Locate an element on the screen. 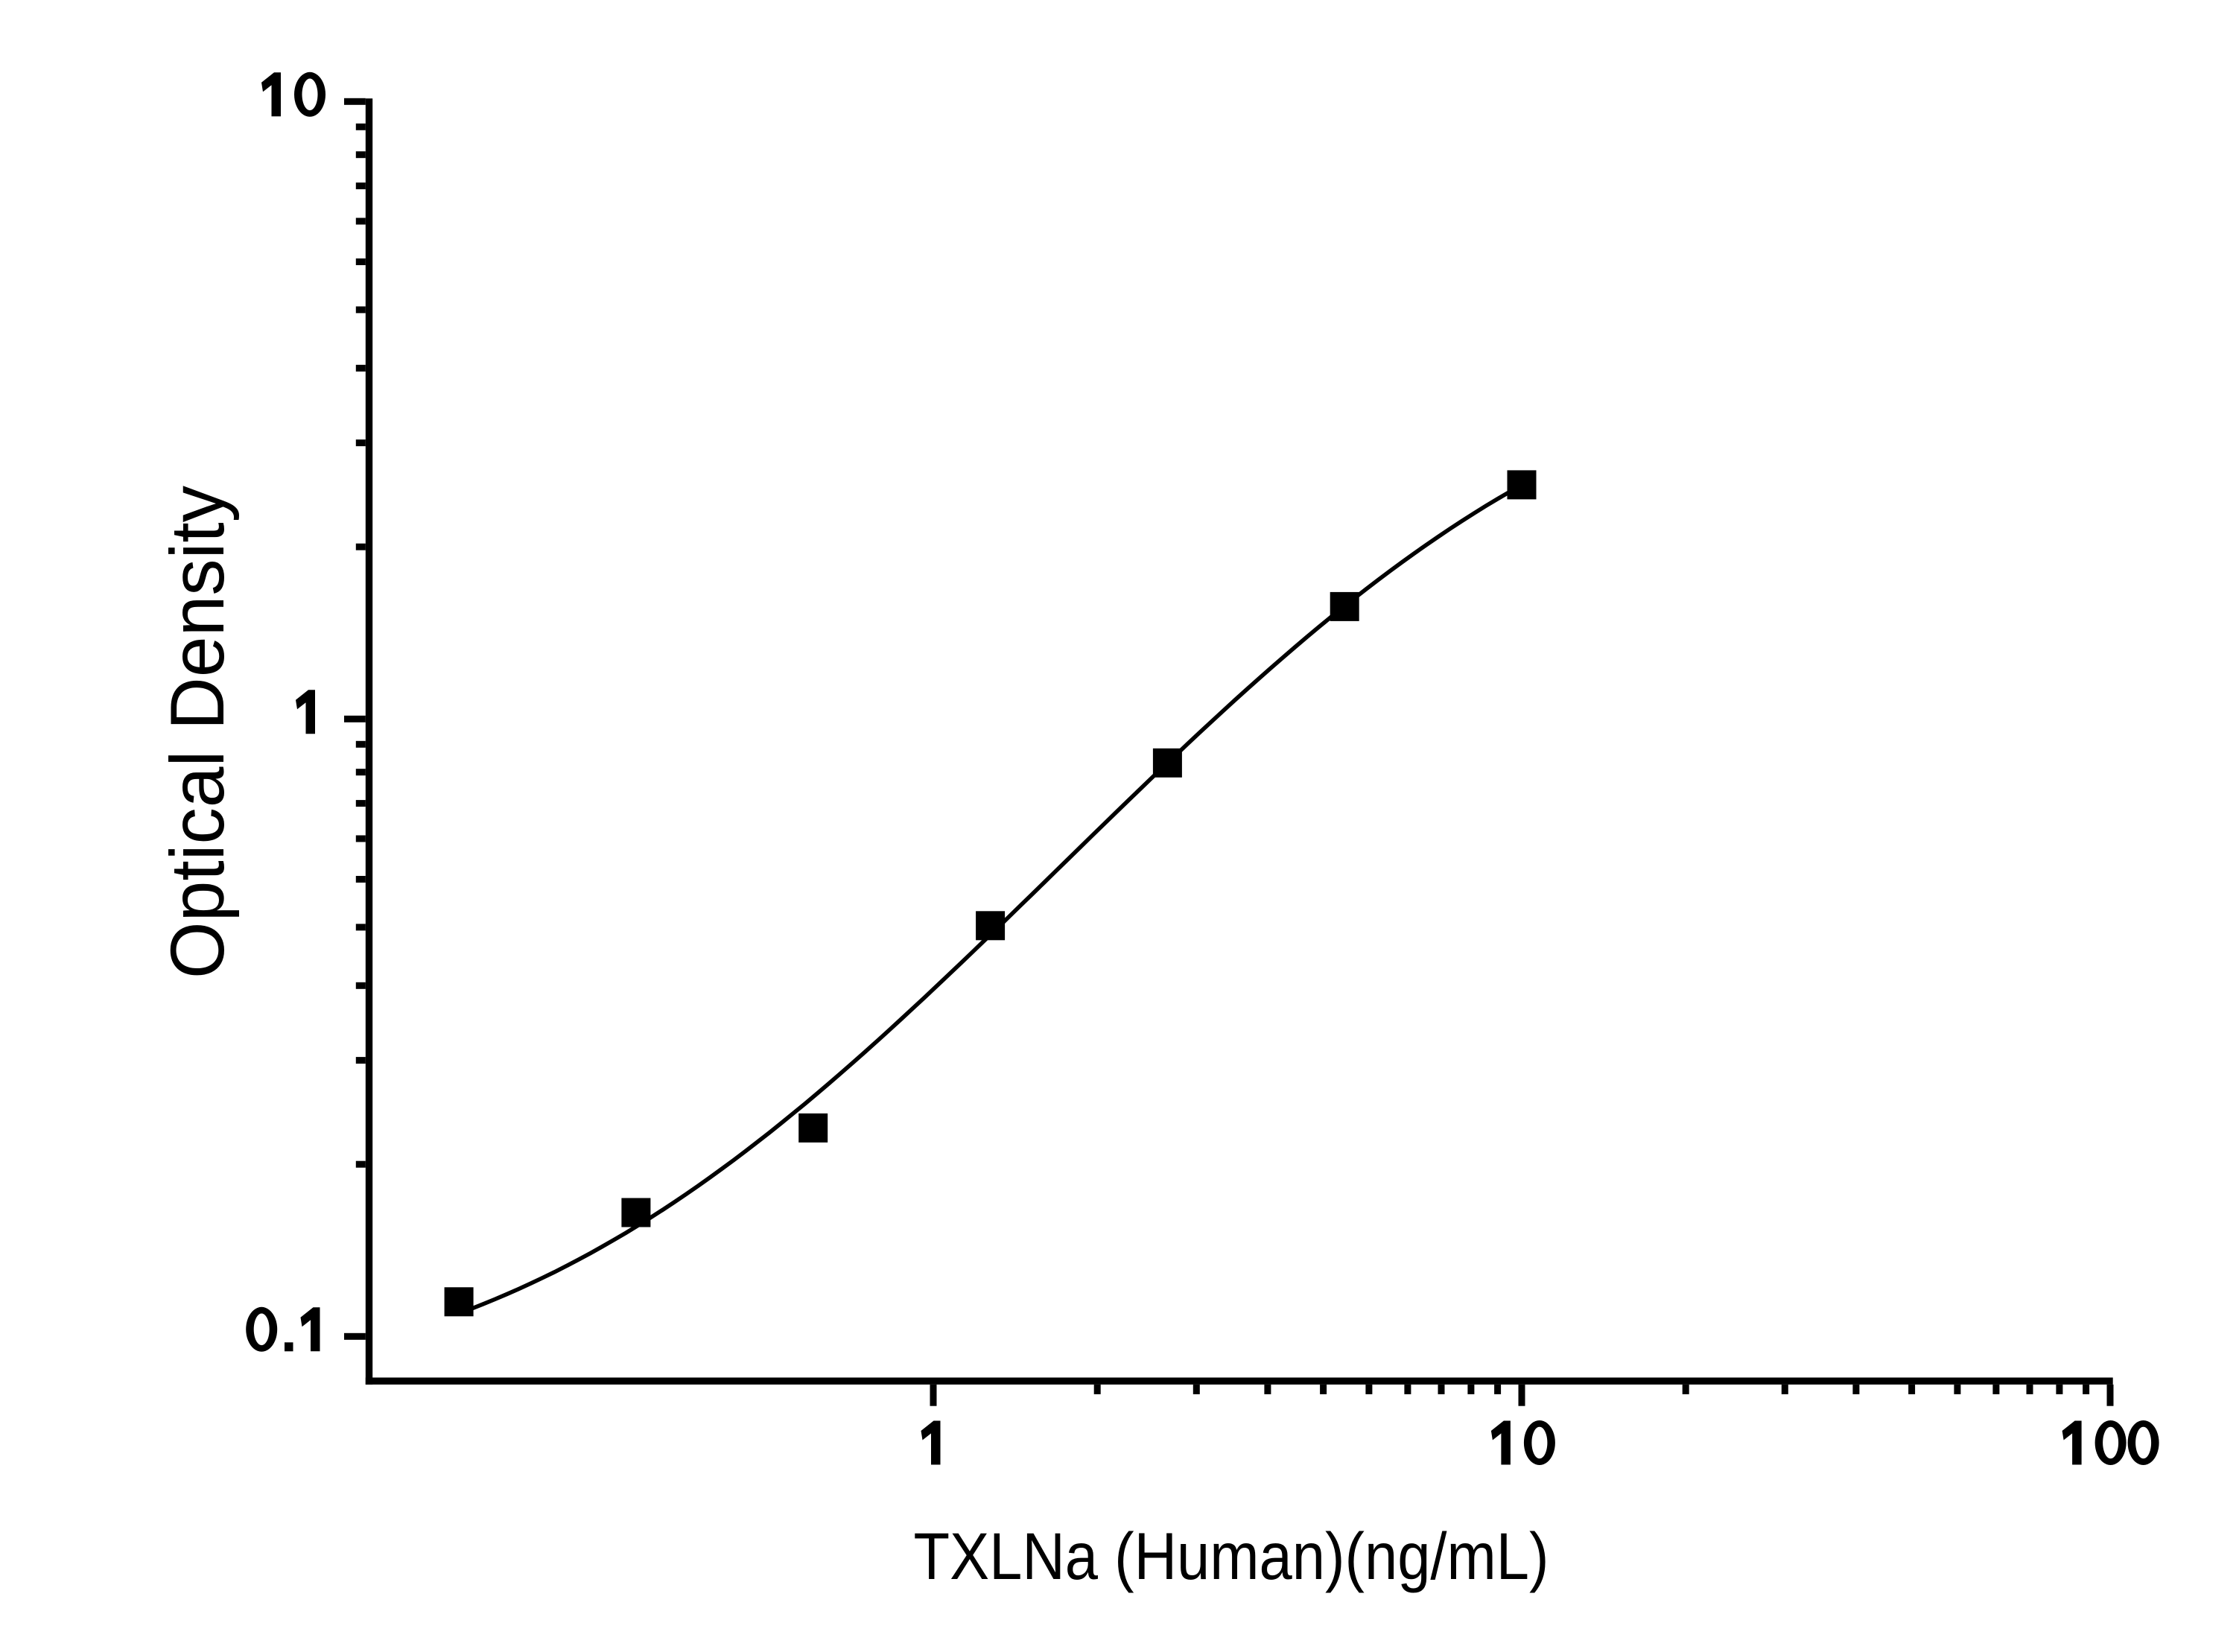  svg-text: Optical Density is located at coordinates (197, 732).